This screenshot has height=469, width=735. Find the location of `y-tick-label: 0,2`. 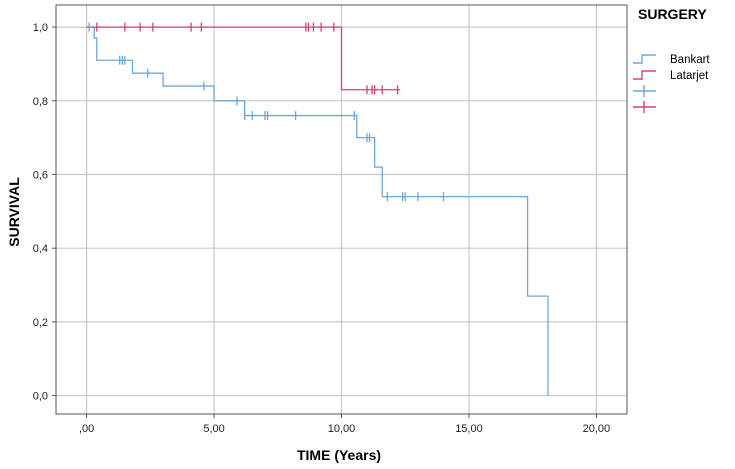

y-tick-label: 0,2 is located at coordinates (40, 323).